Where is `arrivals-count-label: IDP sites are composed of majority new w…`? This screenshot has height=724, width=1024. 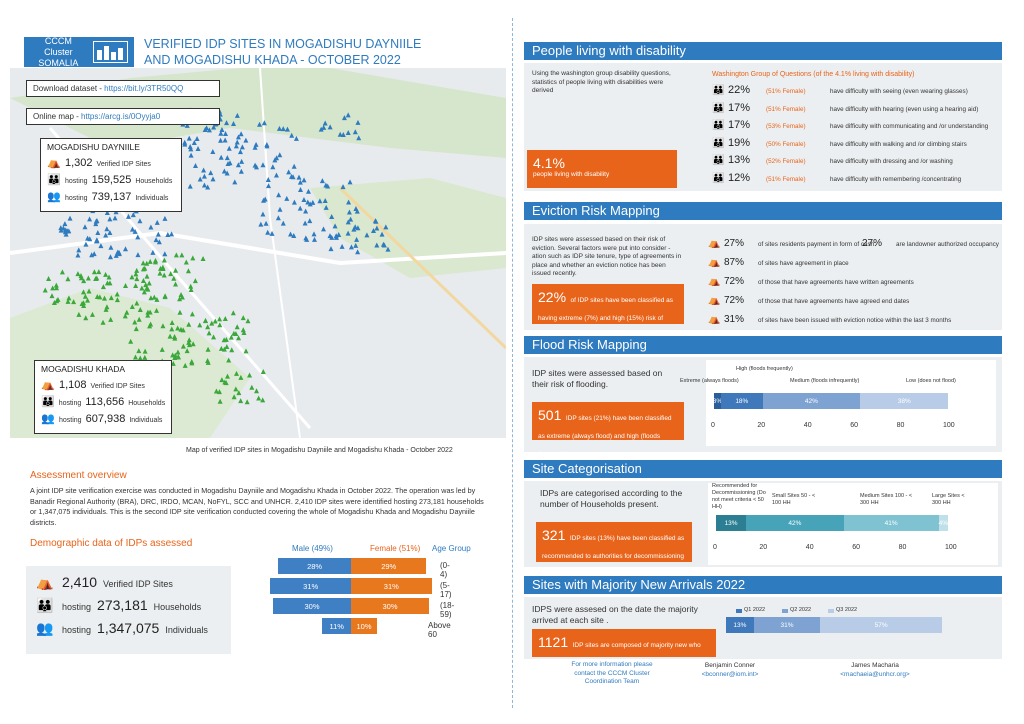 arrivals-count-label: IDP sites are composed of majority new w… is located at coordinates (619, 654).